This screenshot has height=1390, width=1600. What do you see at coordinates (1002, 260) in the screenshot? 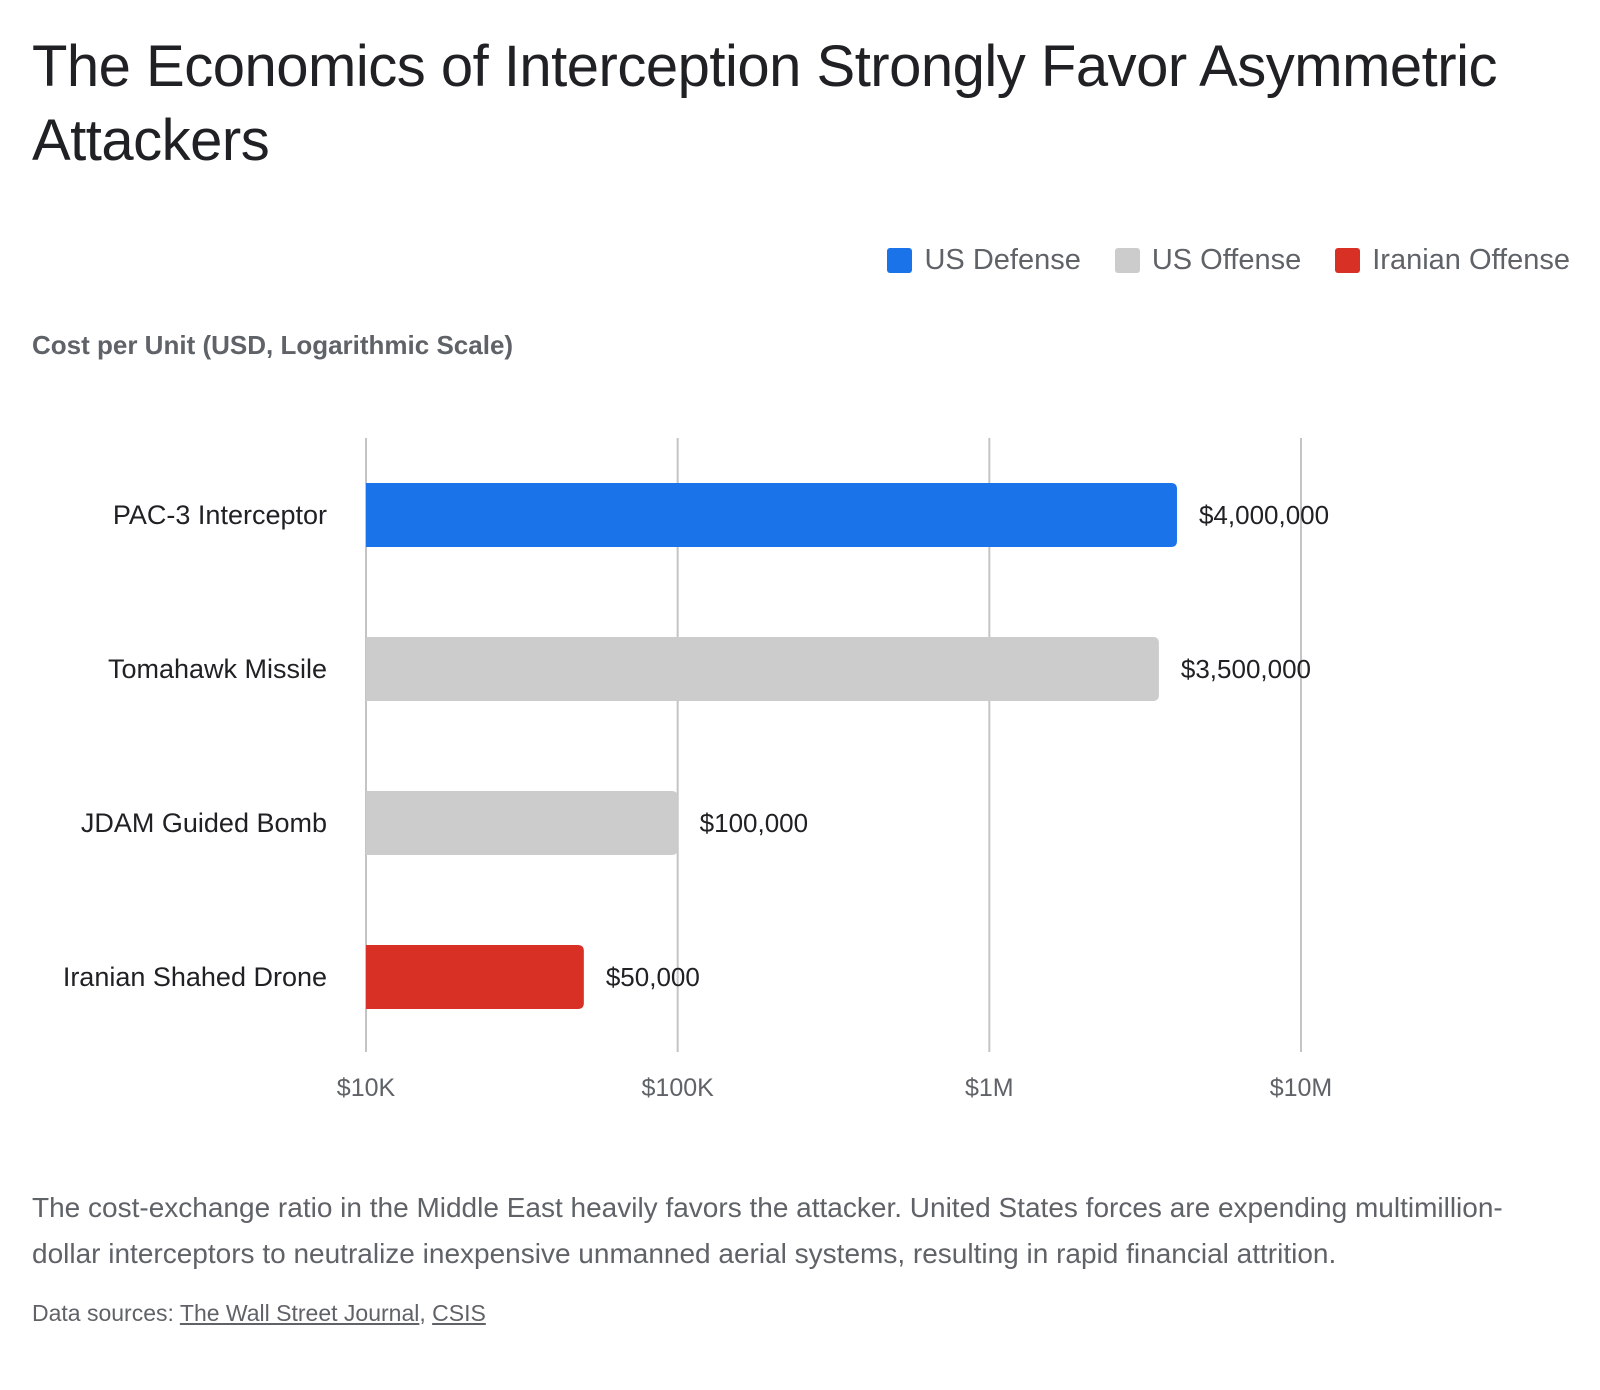
I see `legend-label-us-defense: US Defense` at bounding box center [1002, 260].